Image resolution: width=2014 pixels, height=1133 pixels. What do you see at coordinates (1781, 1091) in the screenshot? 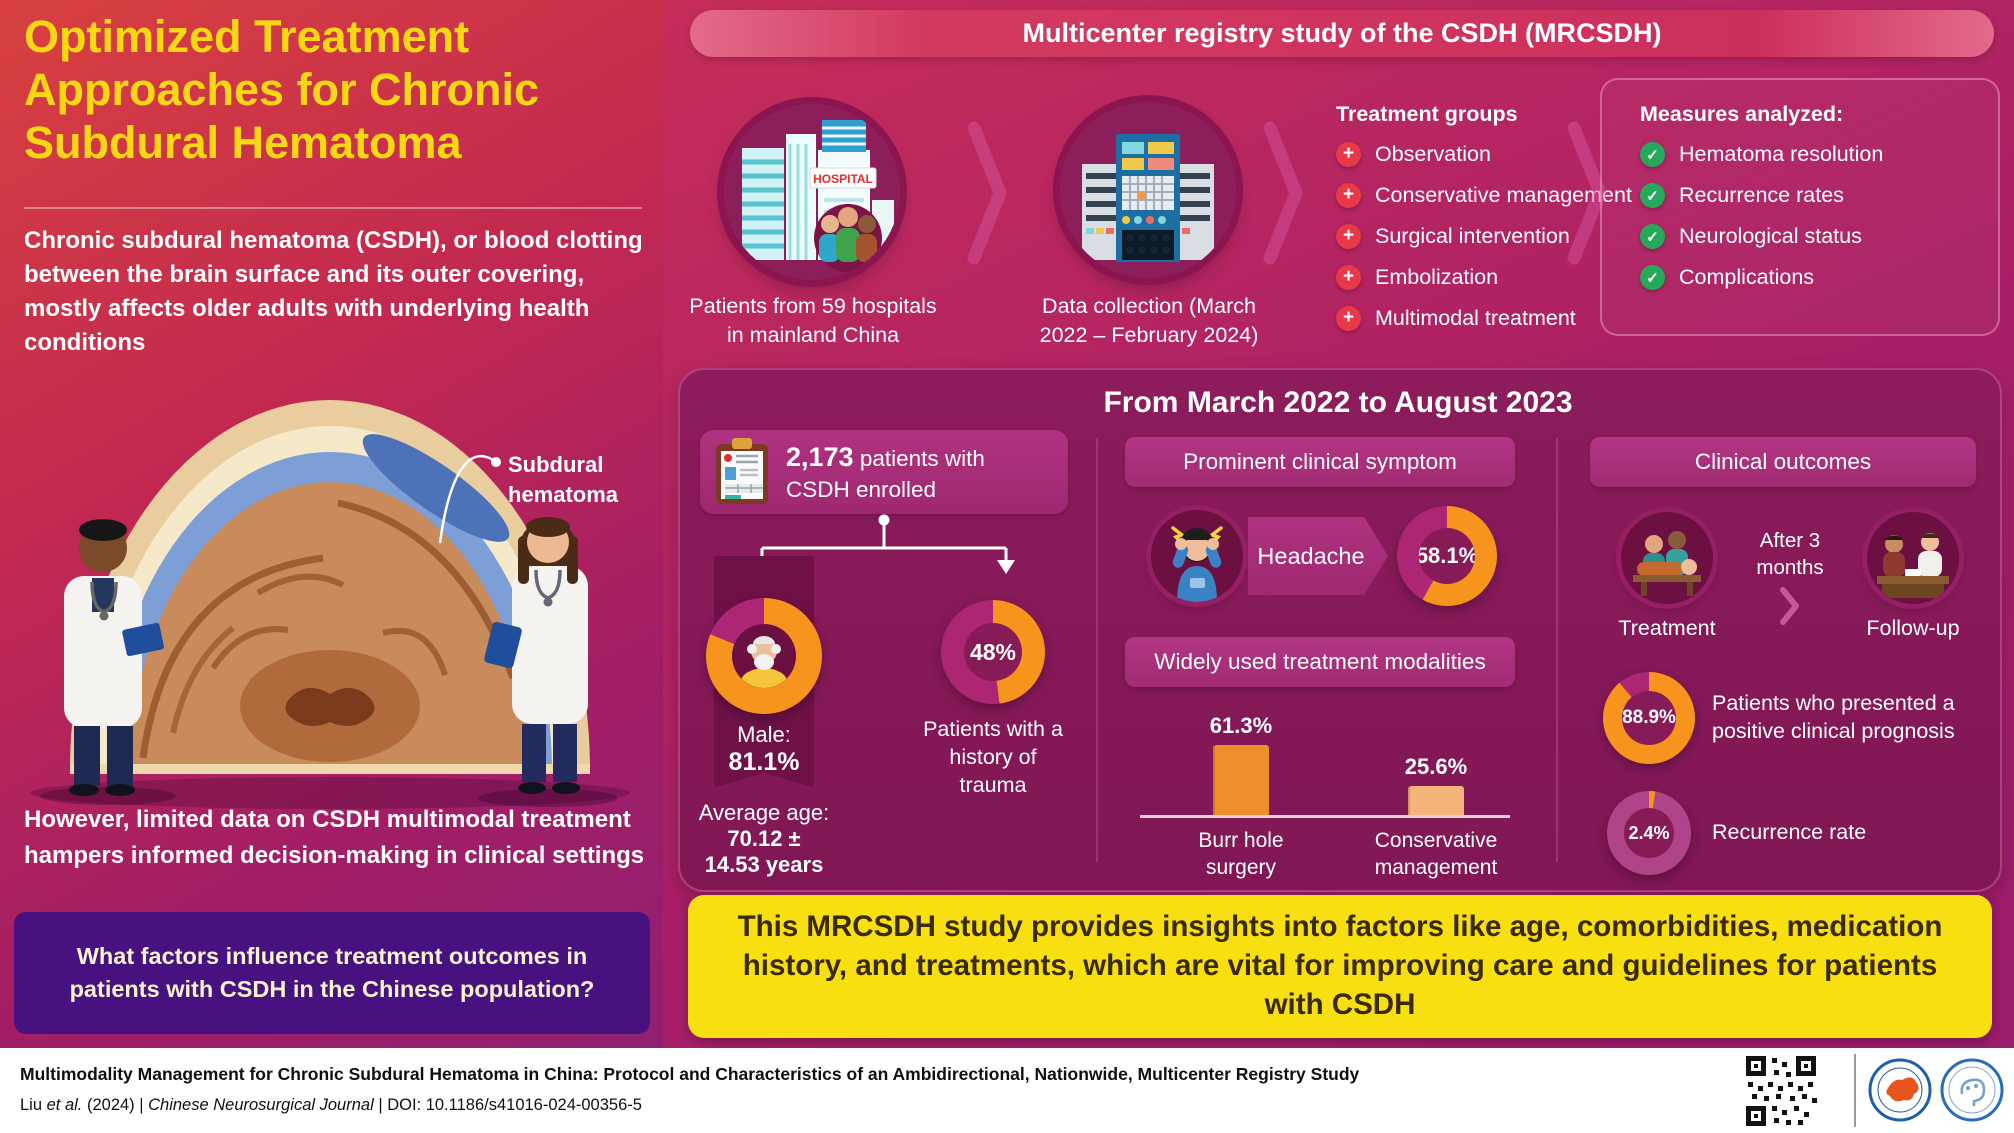
I see `qr-code` at bounding box center [1781, 1091].